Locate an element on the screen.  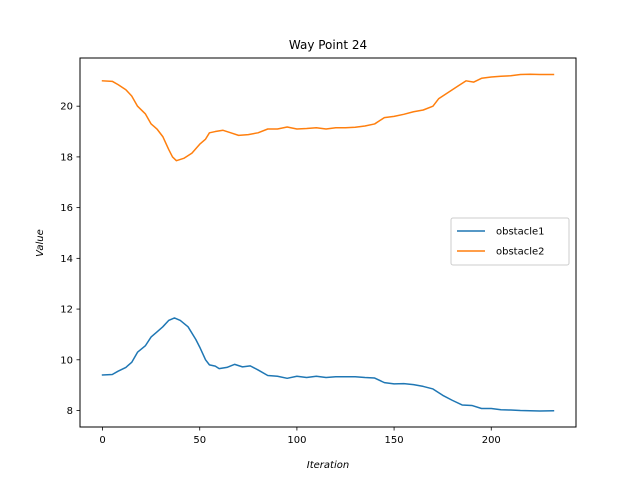
legend-label-obstacle2: obstacle2 is located at coordinates (520, 252).